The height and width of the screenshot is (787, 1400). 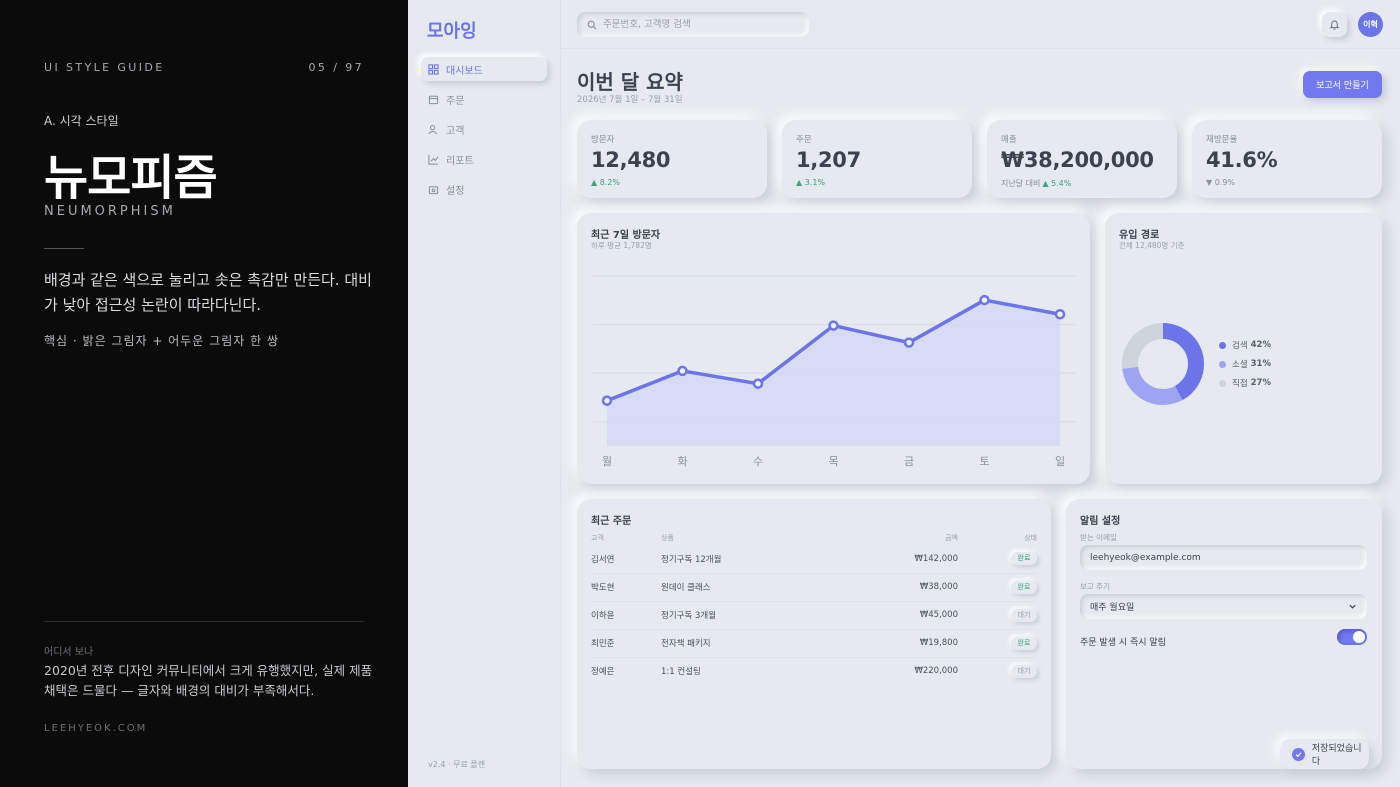 What do you see at coordinates (951, 538) in the screenshot?
I see `column-header-amount: 금액` at bounding box center [951, 538].